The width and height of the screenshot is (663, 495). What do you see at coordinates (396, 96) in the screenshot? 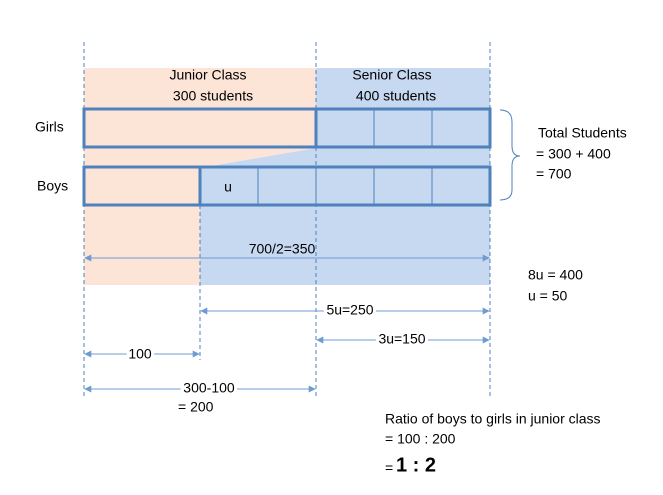
I see `label: 400 students` at bounding box center [396, 96].